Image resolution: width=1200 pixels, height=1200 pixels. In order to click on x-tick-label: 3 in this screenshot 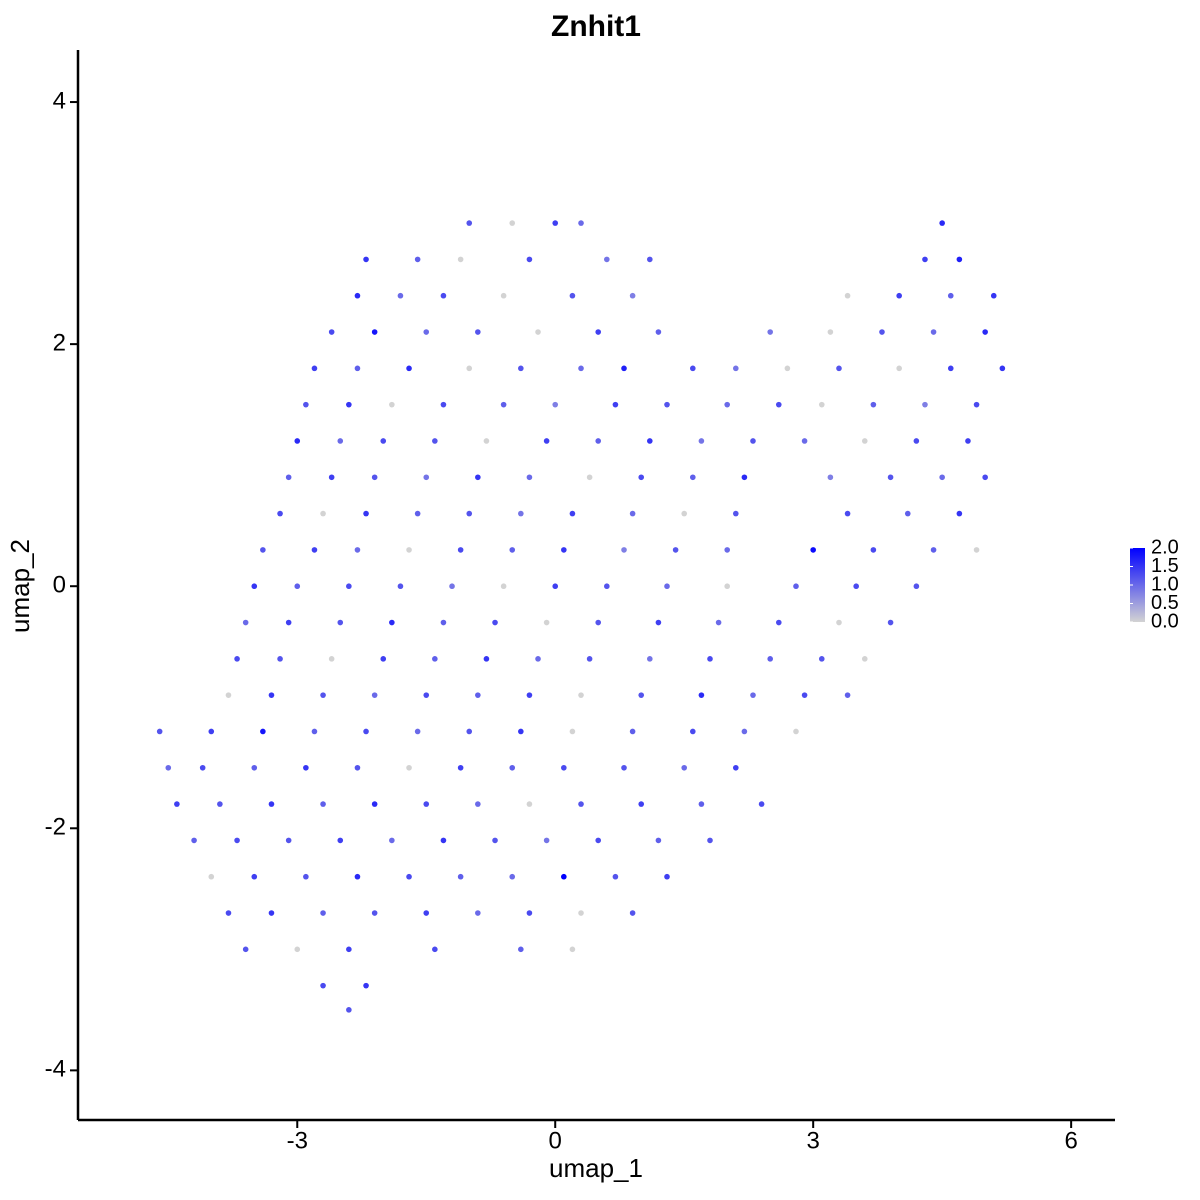, I will do `click(813, 1140)`.